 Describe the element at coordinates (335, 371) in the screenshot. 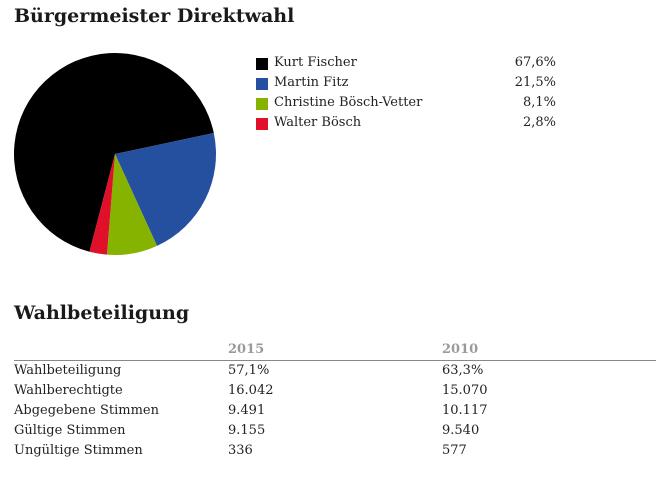

I see `table-row: Wahlbeteiligung 57,1% 63,3%` at that location.